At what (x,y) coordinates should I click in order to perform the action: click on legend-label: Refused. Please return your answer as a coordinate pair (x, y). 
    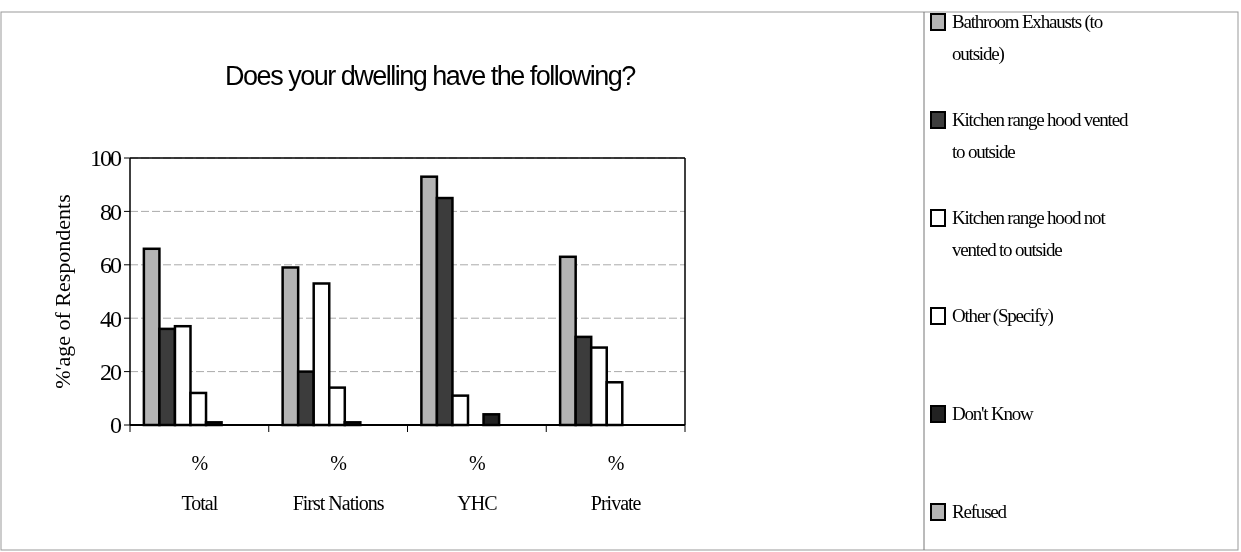
    Looking at the image, I should click on (980, 511).